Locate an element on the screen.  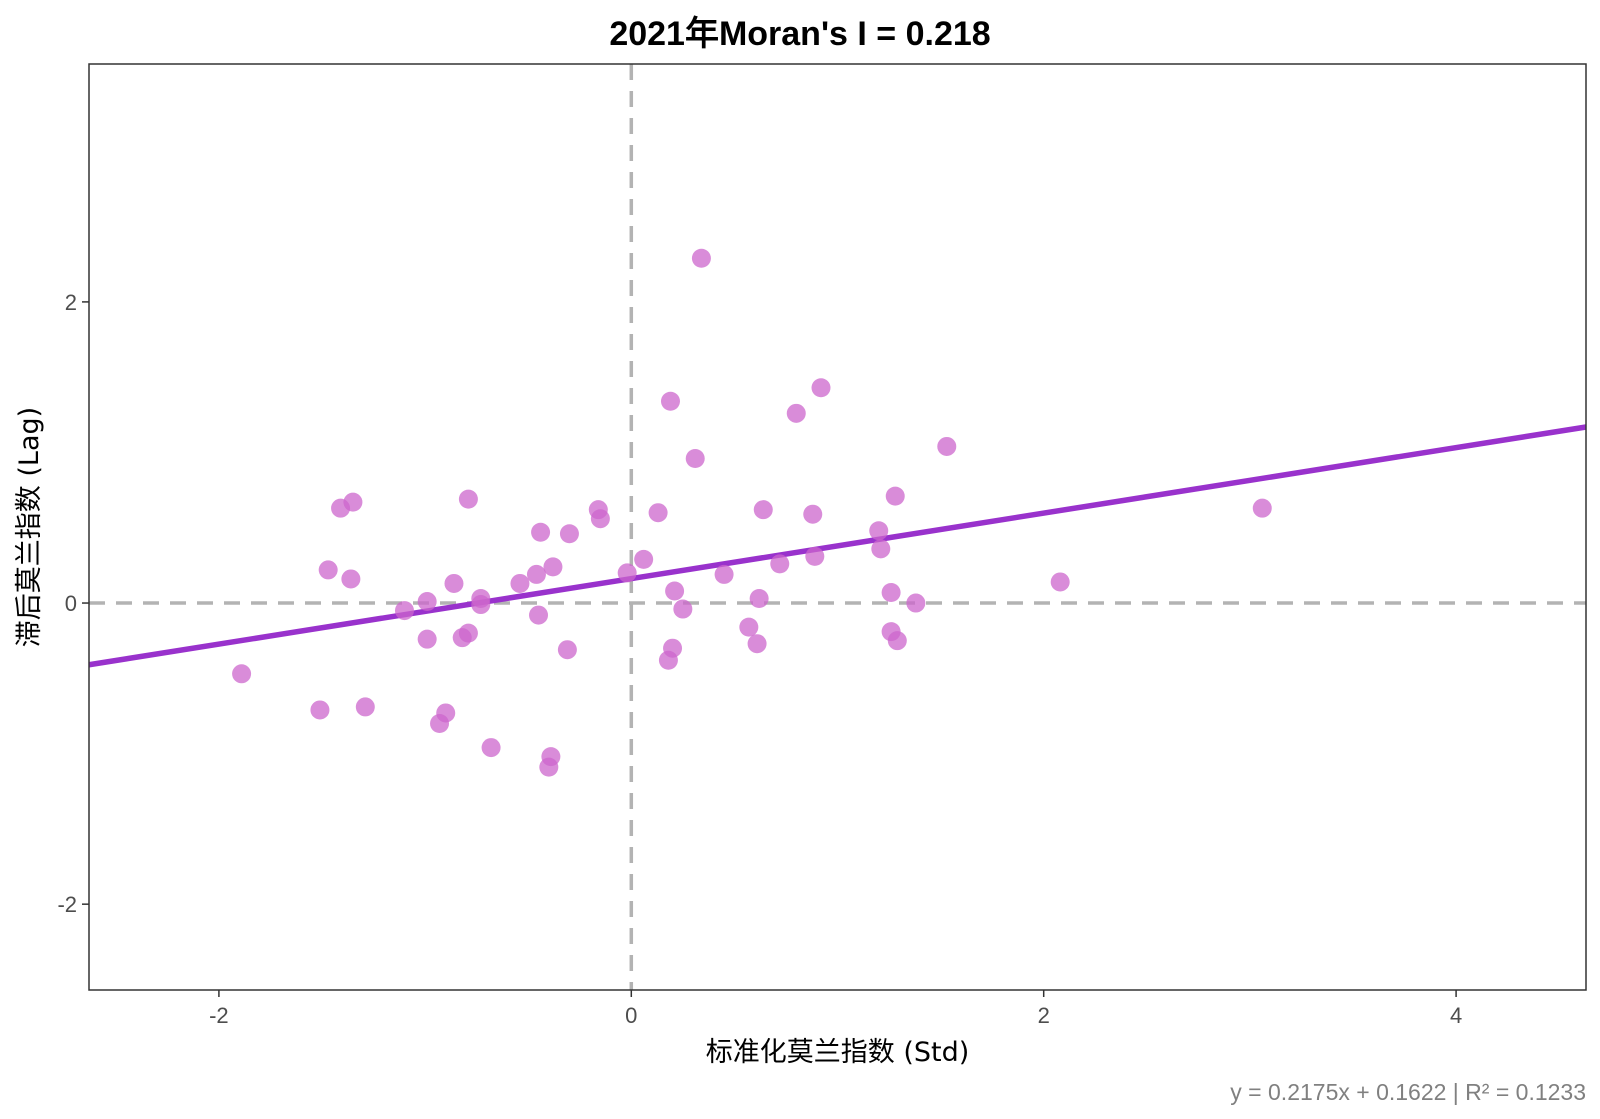
chart-title: 2021年Moran's I = 0.218 is located at coordinates (800, 34).